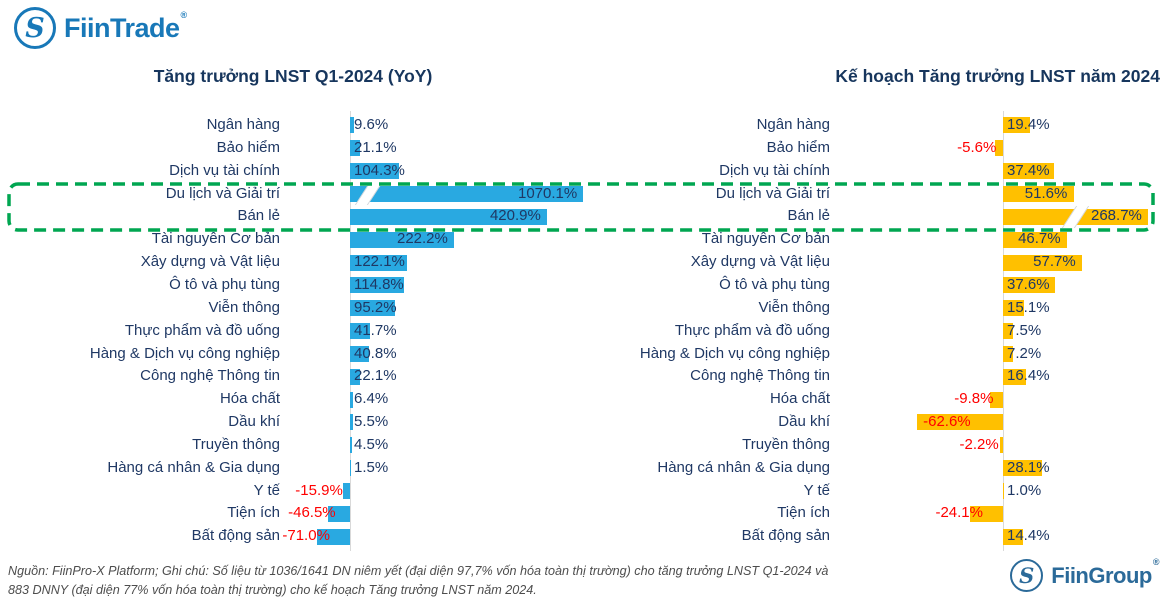 The height and width of the screenshot is (602, 1176). I want to click on value-label: 122.1%, so click(379, 262).